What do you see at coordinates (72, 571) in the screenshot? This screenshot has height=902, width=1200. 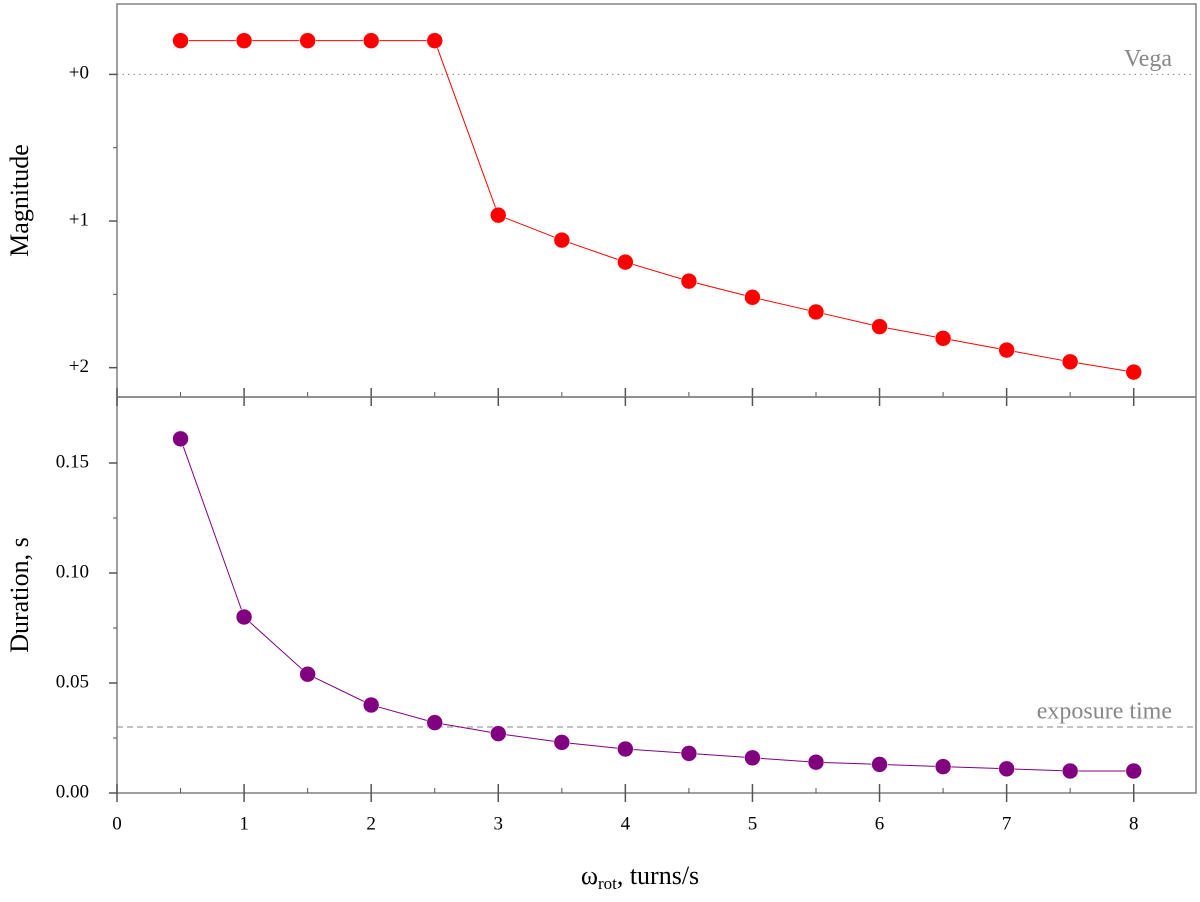 I see `y-tick-label: 0.10` at bounding box center [72, 571].